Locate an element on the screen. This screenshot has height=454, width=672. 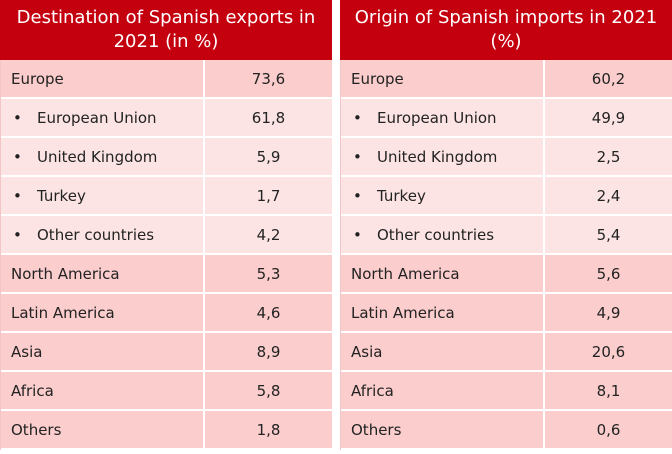
table-row: Africa 5,8 is located at coordinates (166, 391).